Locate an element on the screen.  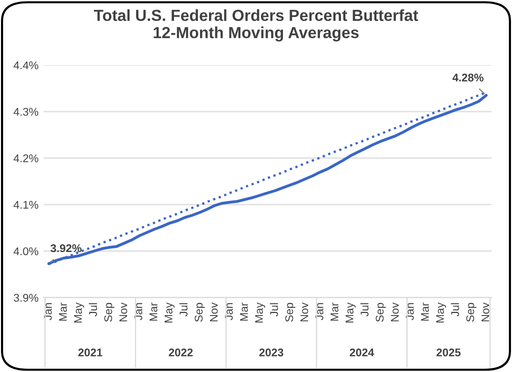
chart-title: Total U.S. Federal Orders Percent Butterfat is located at coordinates (256, 15).